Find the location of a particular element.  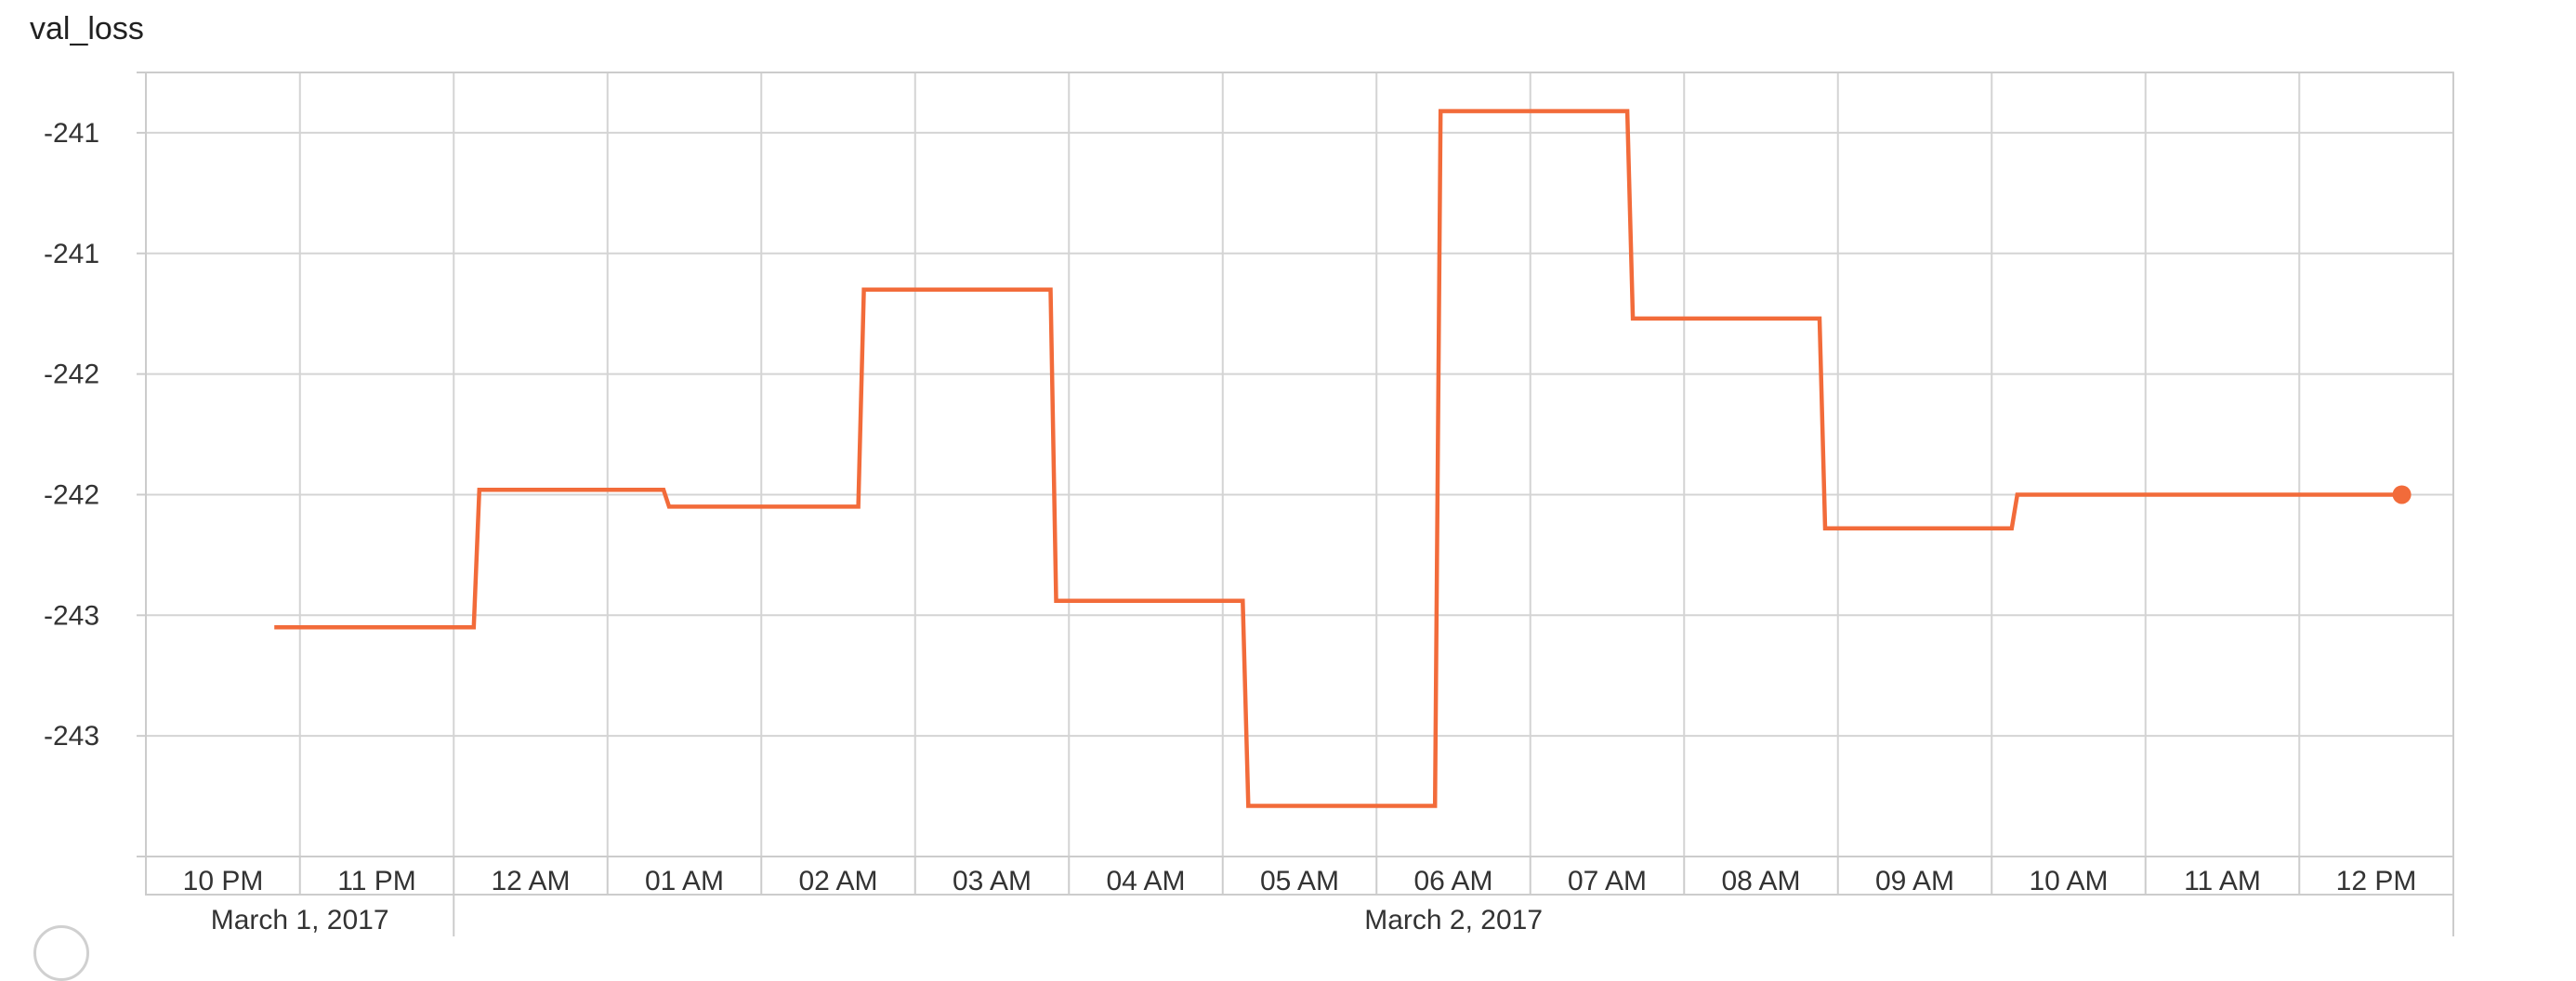

x-tick-label: 10 PM is located at coordinates (223, 881).